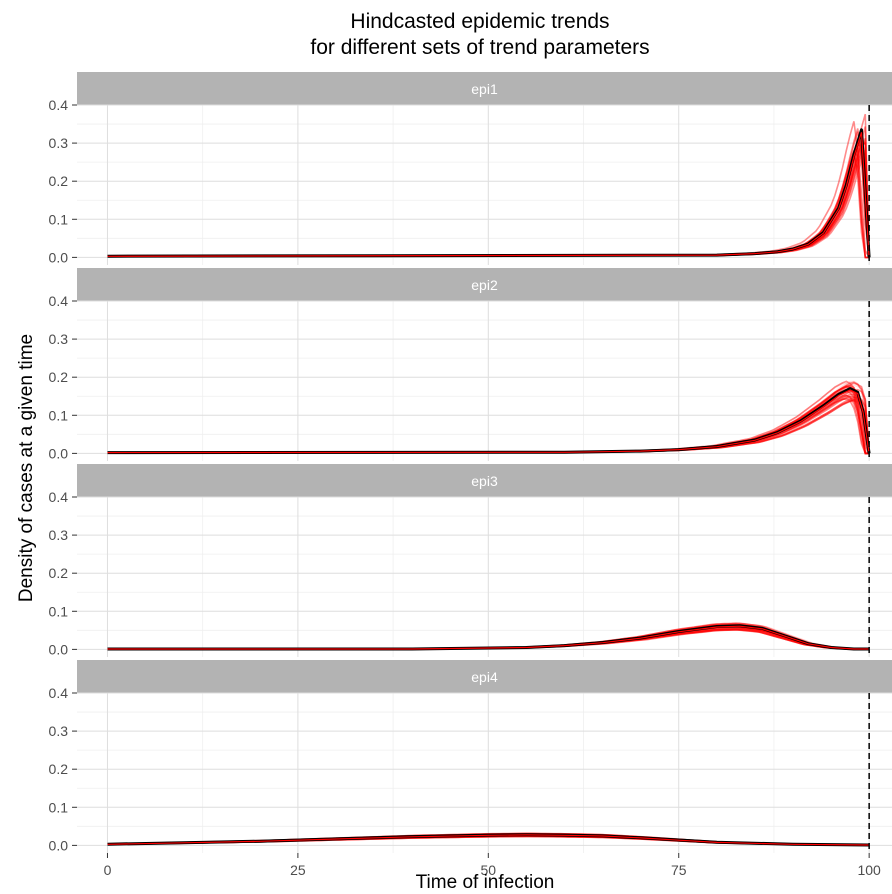 The height and width of the screenshot is (894, 892). What do you see at coordinates (26, 468) in the screenshot?
I see `y-axis-title: Density of cases at a given time` at bounding box center [26, 468].